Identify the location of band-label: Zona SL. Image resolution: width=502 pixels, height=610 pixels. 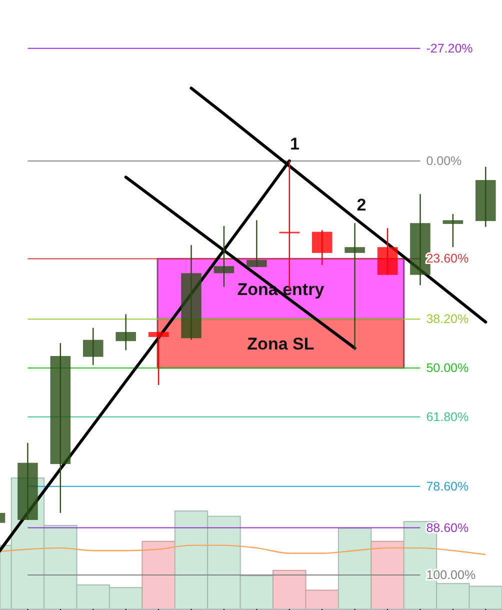
(280, 344).